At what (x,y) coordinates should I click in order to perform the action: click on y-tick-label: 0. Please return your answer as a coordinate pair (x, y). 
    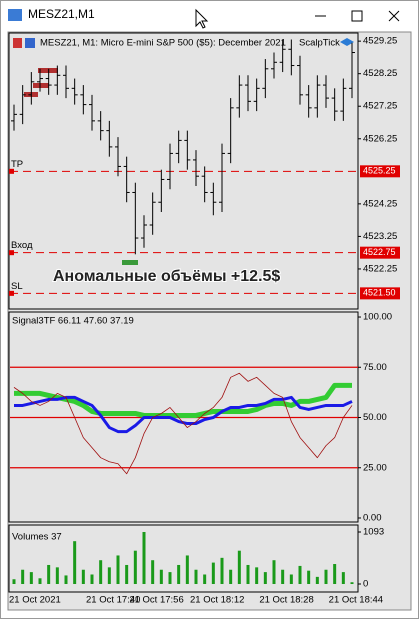
    Looking at the image, I should click on (365, 584).